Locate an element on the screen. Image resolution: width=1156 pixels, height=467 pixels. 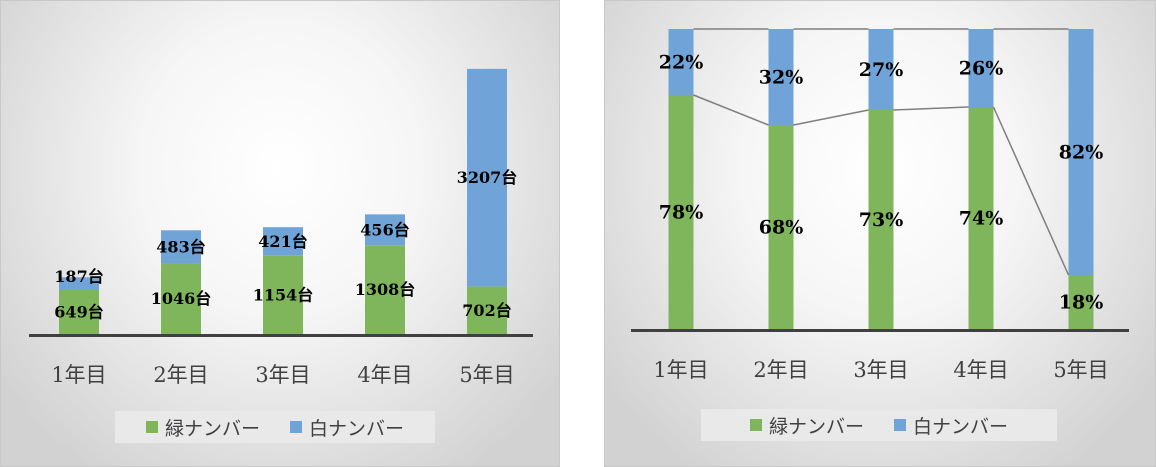
data-label-green-1: 78% is located at coordinates (681, 213).